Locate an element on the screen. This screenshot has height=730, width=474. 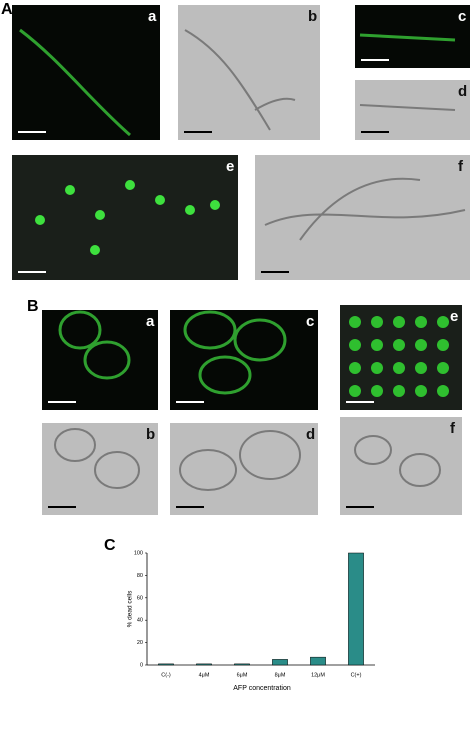
y-tick-label: 40 is located at coordinates (140, 621).